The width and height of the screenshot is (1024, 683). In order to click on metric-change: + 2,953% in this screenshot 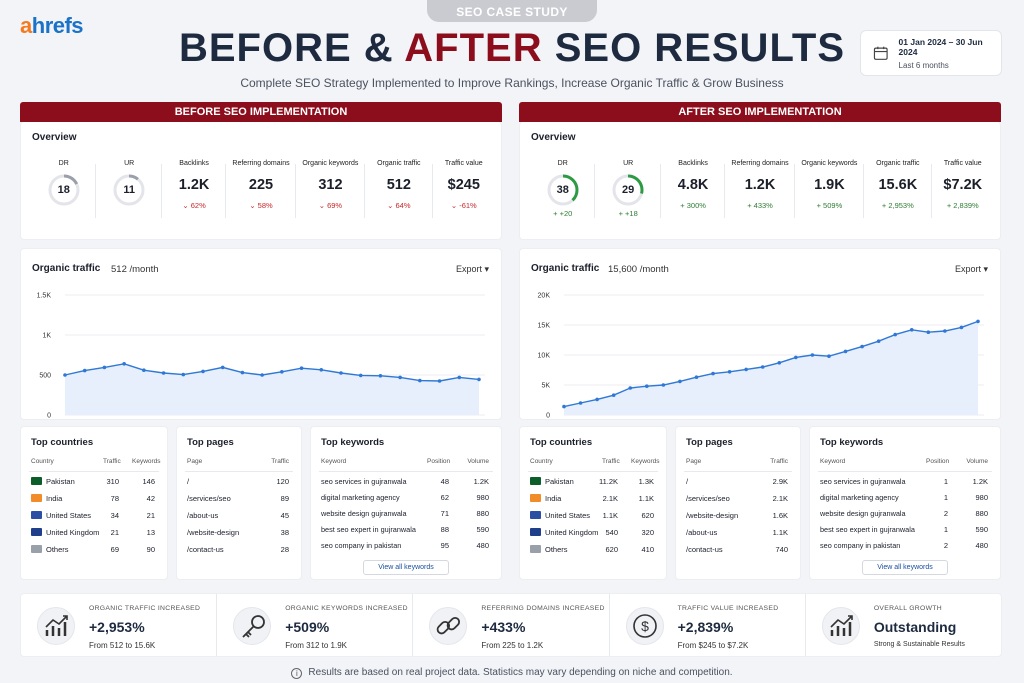, I will do `click(897, 205)`.